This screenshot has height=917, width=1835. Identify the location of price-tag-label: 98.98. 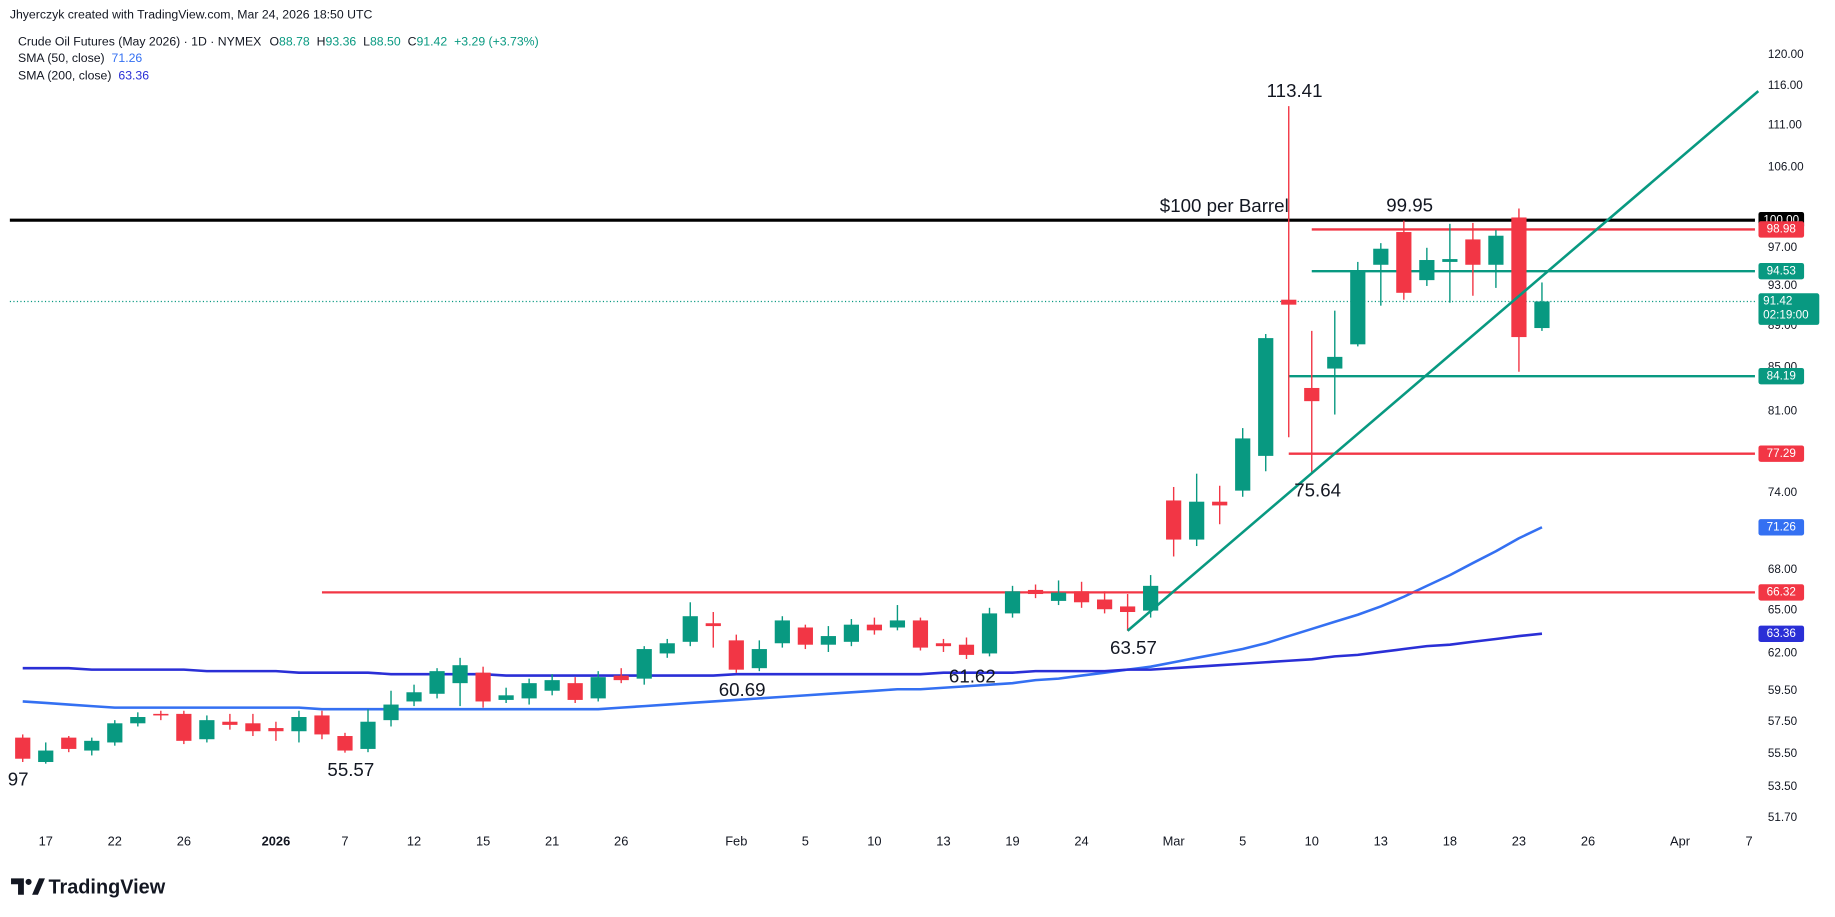
(1781, 229).